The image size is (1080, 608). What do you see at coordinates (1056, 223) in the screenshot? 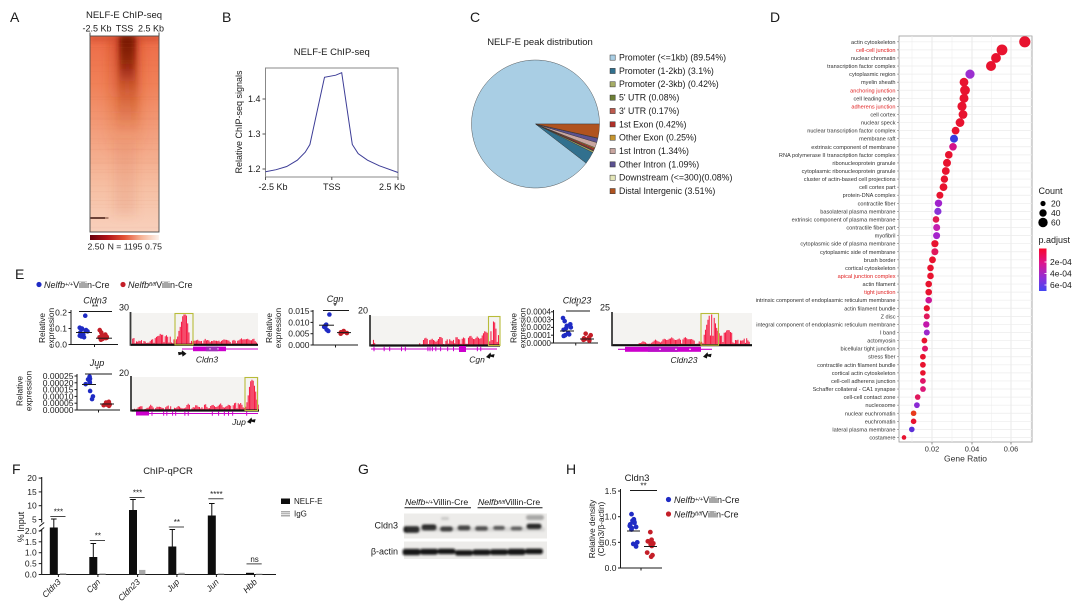
I see `svg-text: 60` at bounding box center [1056, 223].